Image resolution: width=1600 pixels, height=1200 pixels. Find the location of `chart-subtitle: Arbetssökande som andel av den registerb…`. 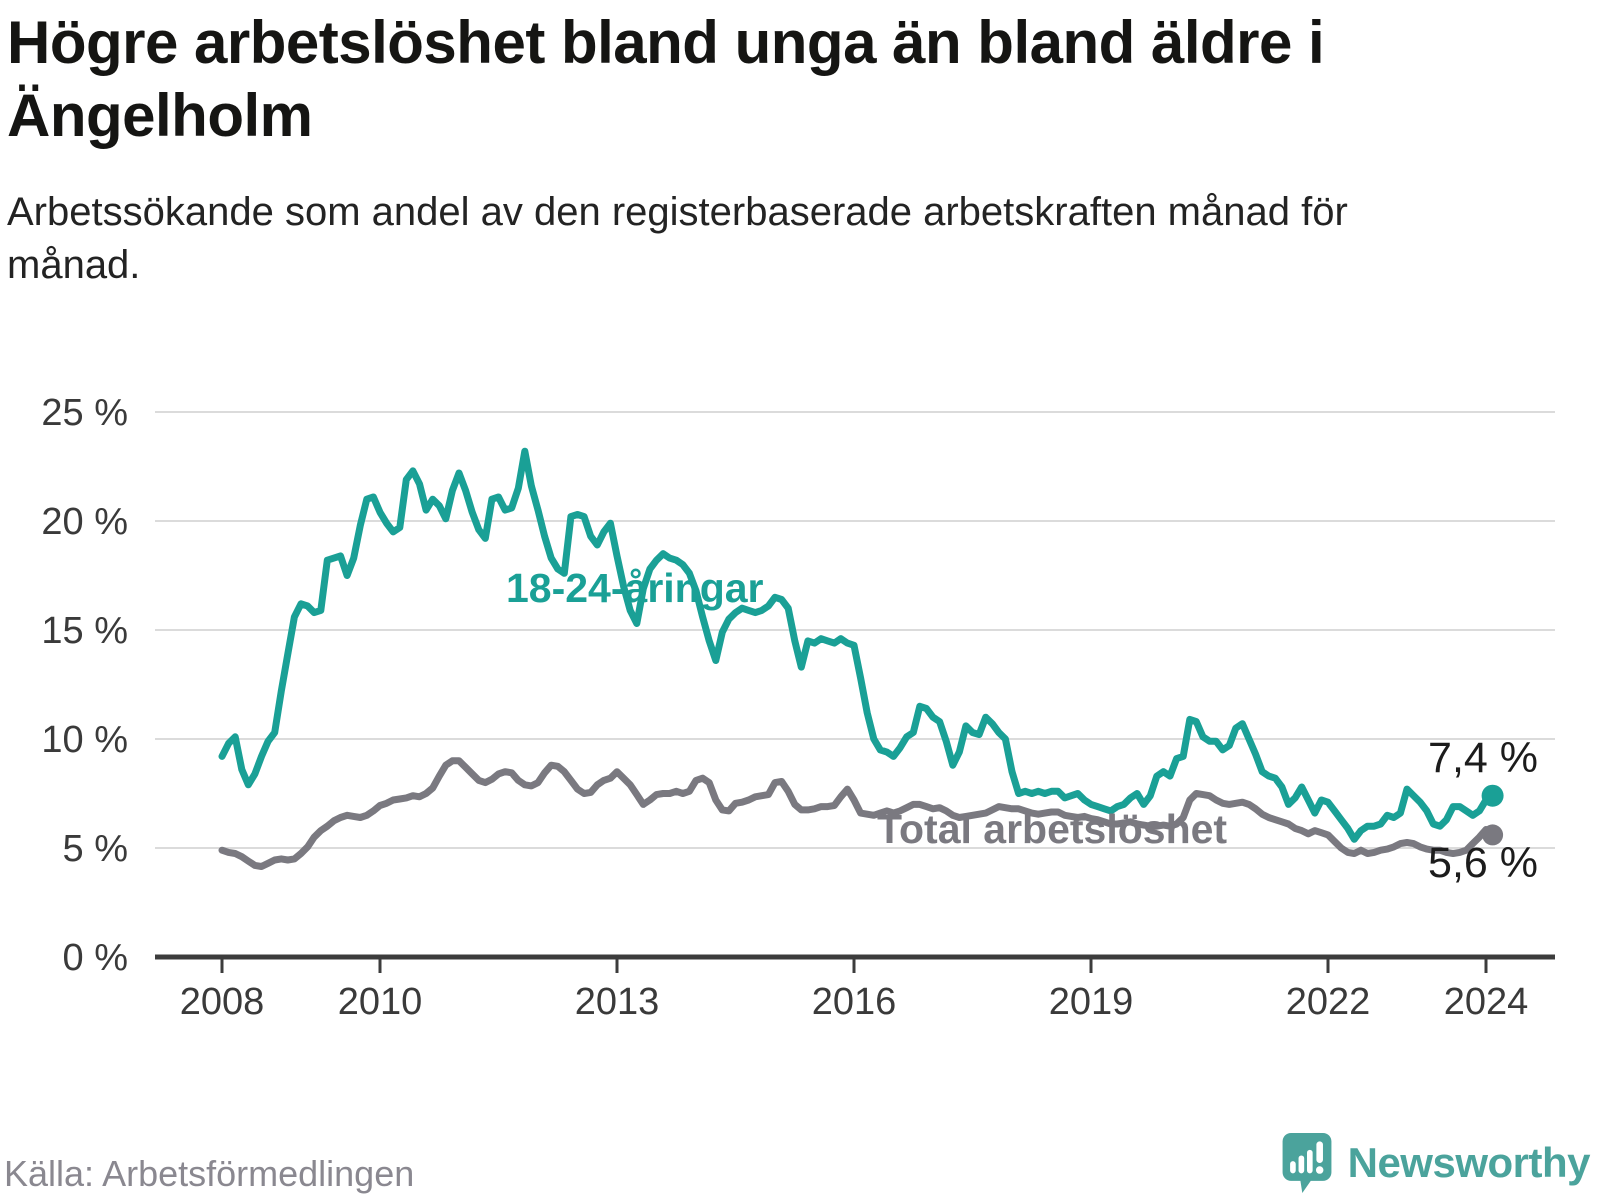

chart-subtitle: Arbetssökande som andel av den registerb… is located at coordinates (677, 239).